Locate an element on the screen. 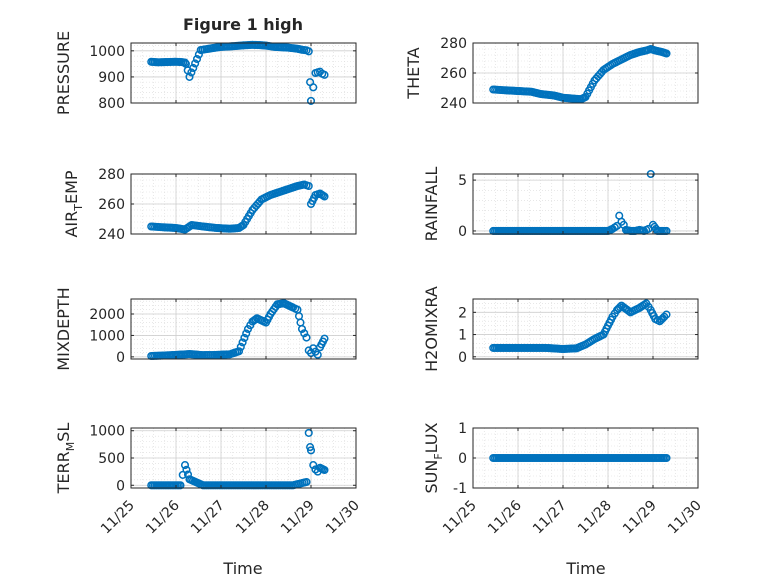 This screenshot has width=778, height=583. y-axis-label: TERRMSL is located at coordinates (65, 459).